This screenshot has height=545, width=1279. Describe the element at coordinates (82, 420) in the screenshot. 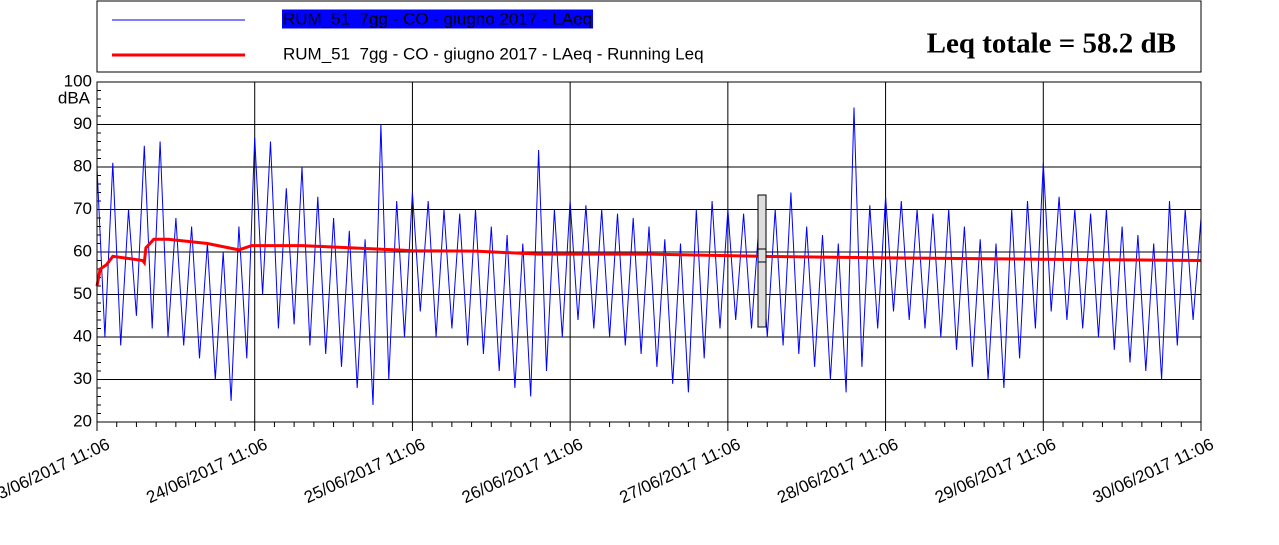

I see `y-tick-label: 20` at that location.